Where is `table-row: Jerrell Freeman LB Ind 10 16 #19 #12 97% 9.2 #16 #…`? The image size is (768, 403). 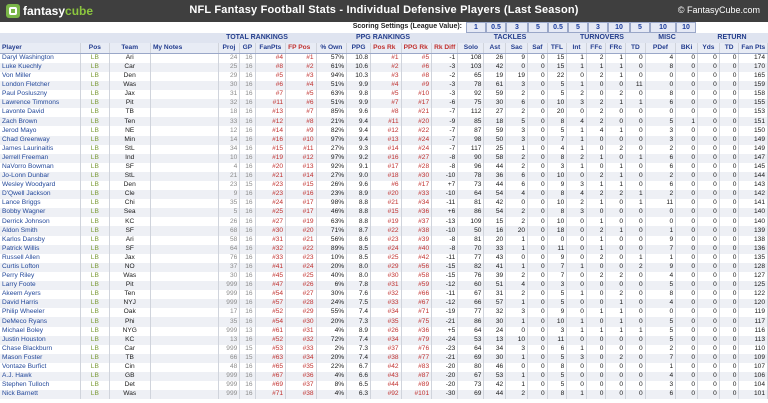
table-row: Jerrell Freeman LB Ind 10 16 #19 #12 97% 9.2 #16 #… is located at coordinates (384, 158).